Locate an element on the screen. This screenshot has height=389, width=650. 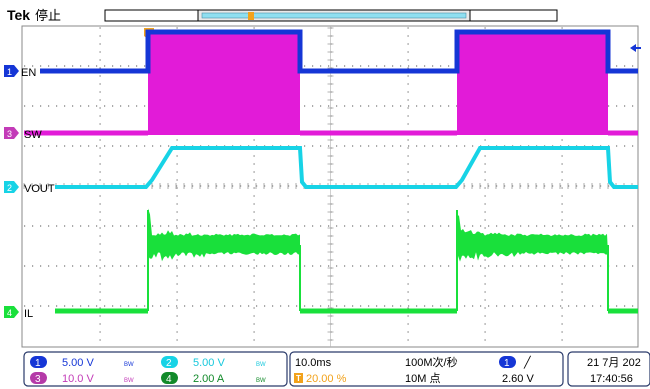
ch1-scale: 5.00 V is located at coordinates (78, 363).